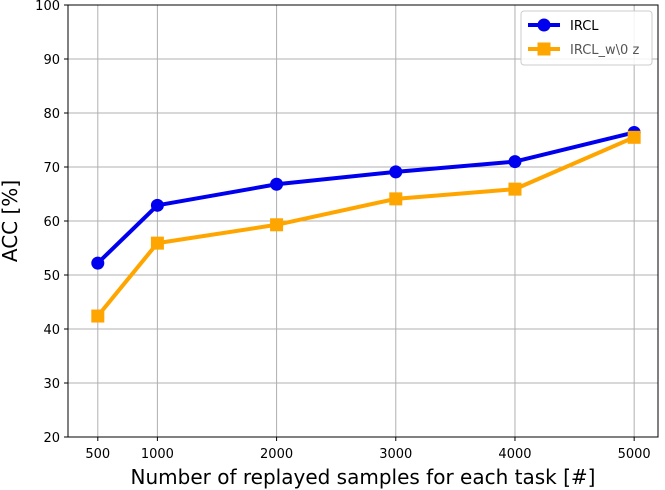  Describe the element at coordinates (51, 222) in the screenshot. I see `y-tick-label: 60` at that location.